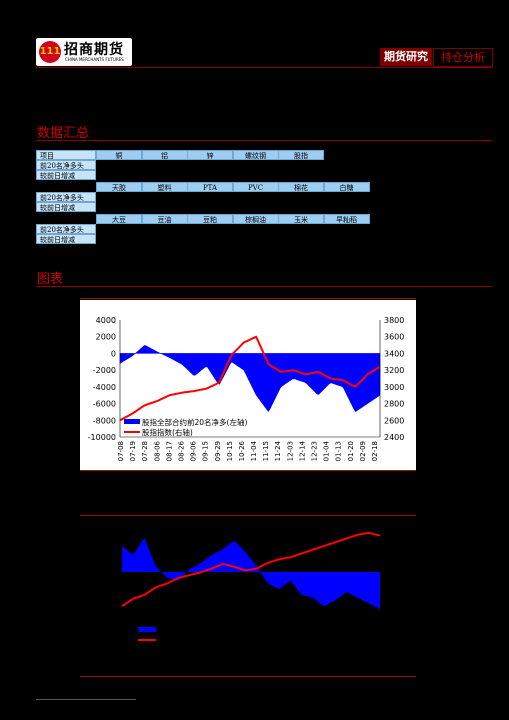 The width and height of the screenshot is (509, 720). I want to click on table-header-commodity: 铝, so click(164, 155).